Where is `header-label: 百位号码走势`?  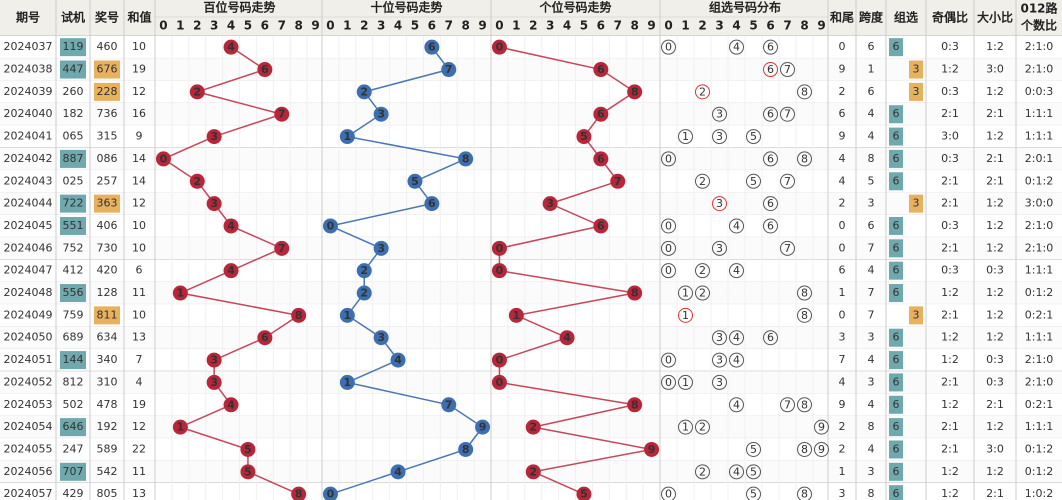
header-label: 百位号码走势 is located at coordinates (239, 7).